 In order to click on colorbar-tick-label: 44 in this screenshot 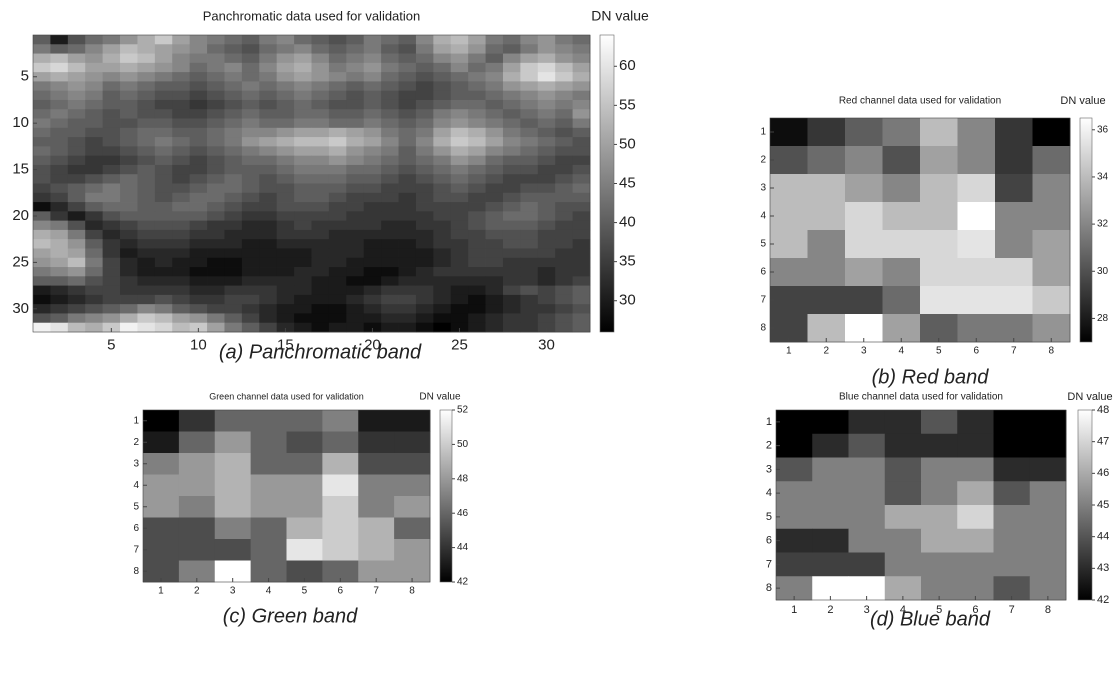, I will do `click(463, 547)`.